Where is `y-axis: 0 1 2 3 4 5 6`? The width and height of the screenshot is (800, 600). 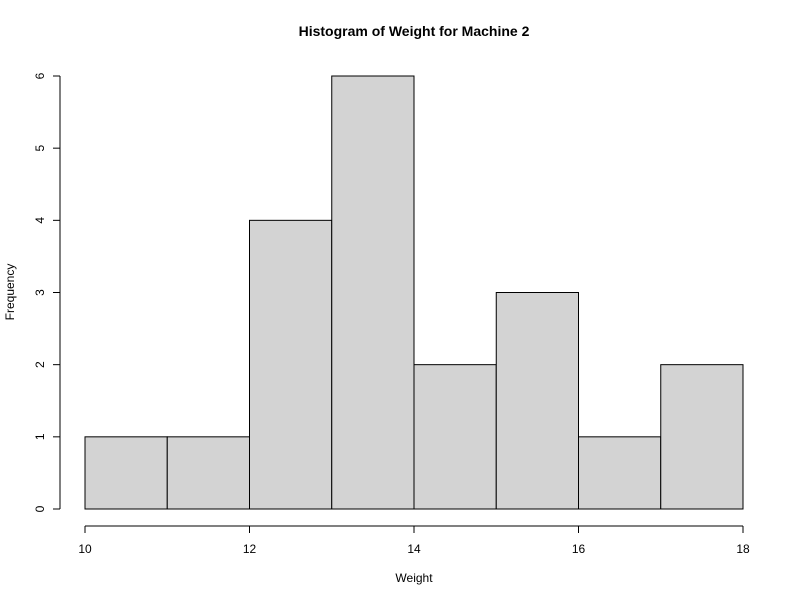
y-axis: 0 1 2 3 4 5 6 is located at coordinates (47, 292).